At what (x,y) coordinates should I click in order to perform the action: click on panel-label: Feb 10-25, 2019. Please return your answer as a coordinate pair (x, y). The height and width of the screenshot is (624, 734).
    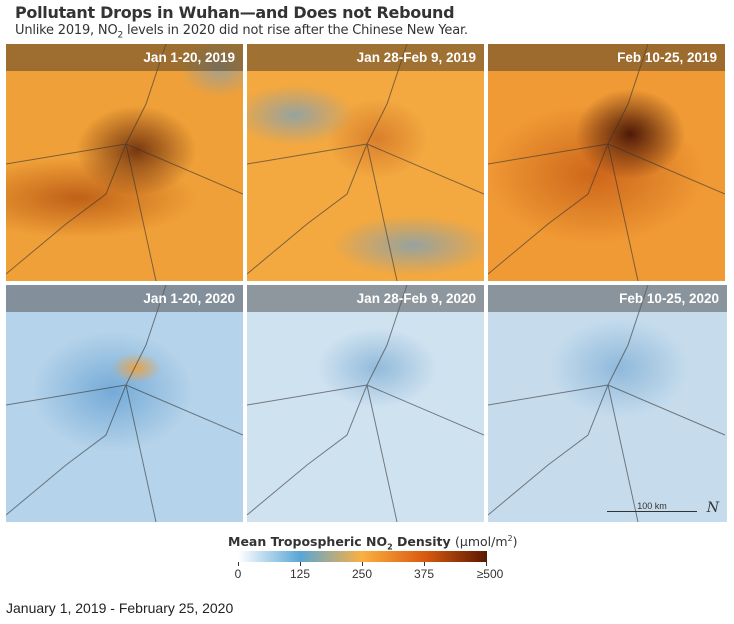
    Looking at the image, I should click on (606, 57).